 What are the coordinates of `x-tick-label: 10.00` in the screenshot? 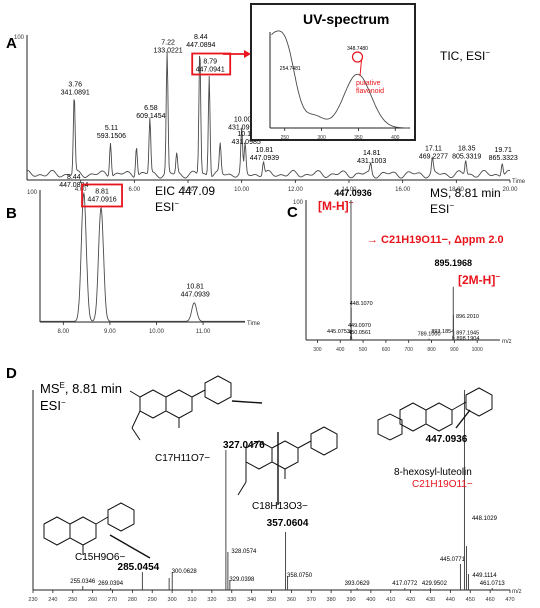 It's located at (242, 190).